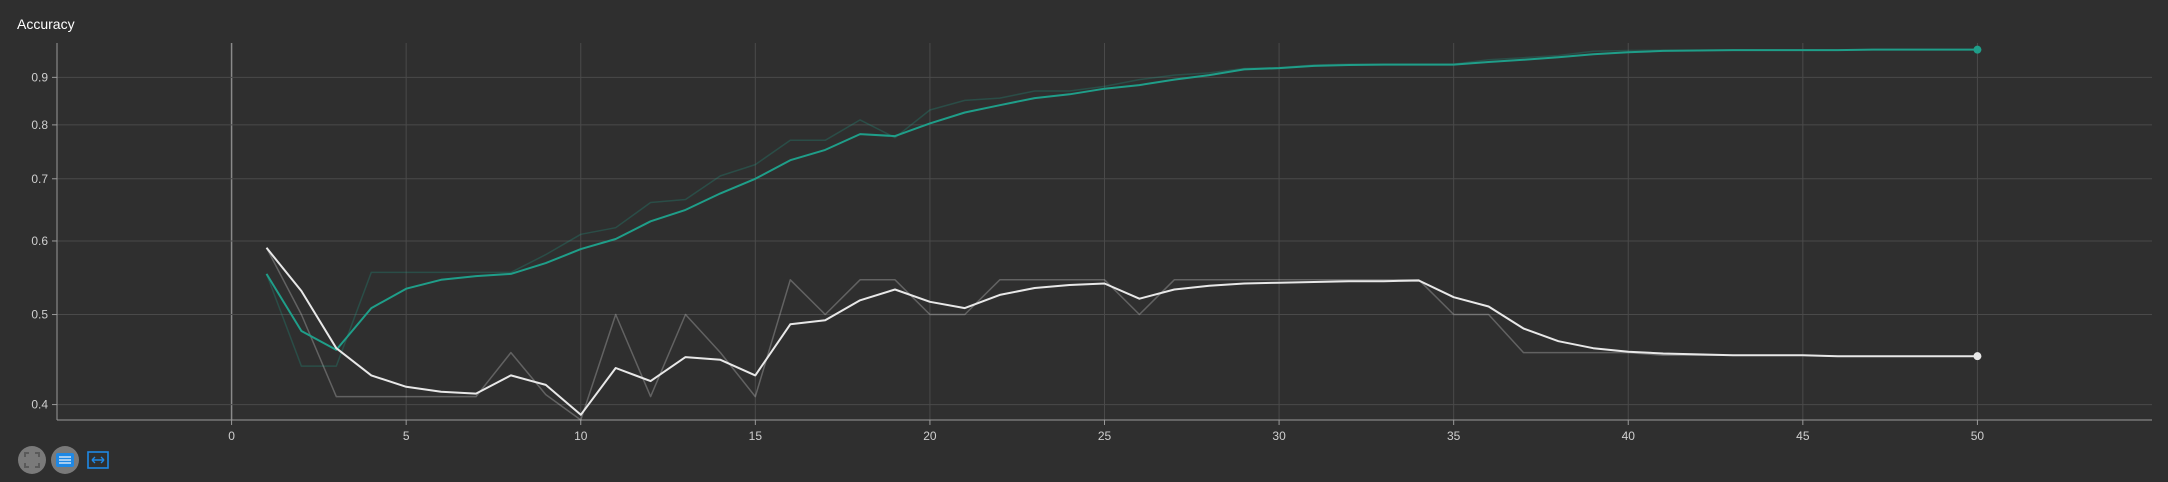 The width and height of the screenshot is (2168, 482). I want to click on expand-button, so click(98, 460).